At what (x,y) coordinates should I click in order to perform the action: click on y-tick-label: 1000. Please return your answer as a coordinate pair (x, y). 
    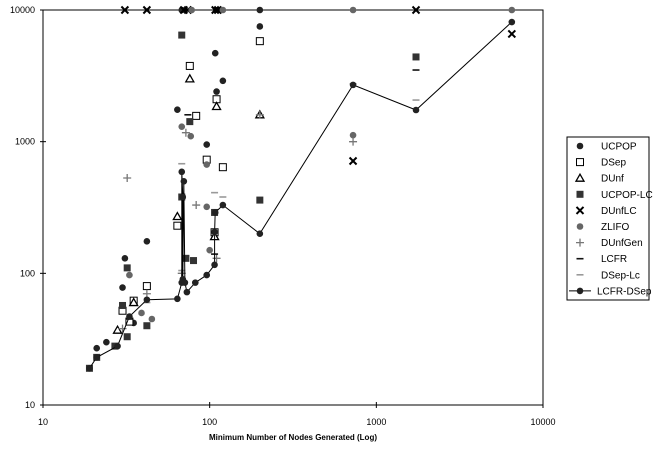
    Looking at the image, I should click on (25, 142).